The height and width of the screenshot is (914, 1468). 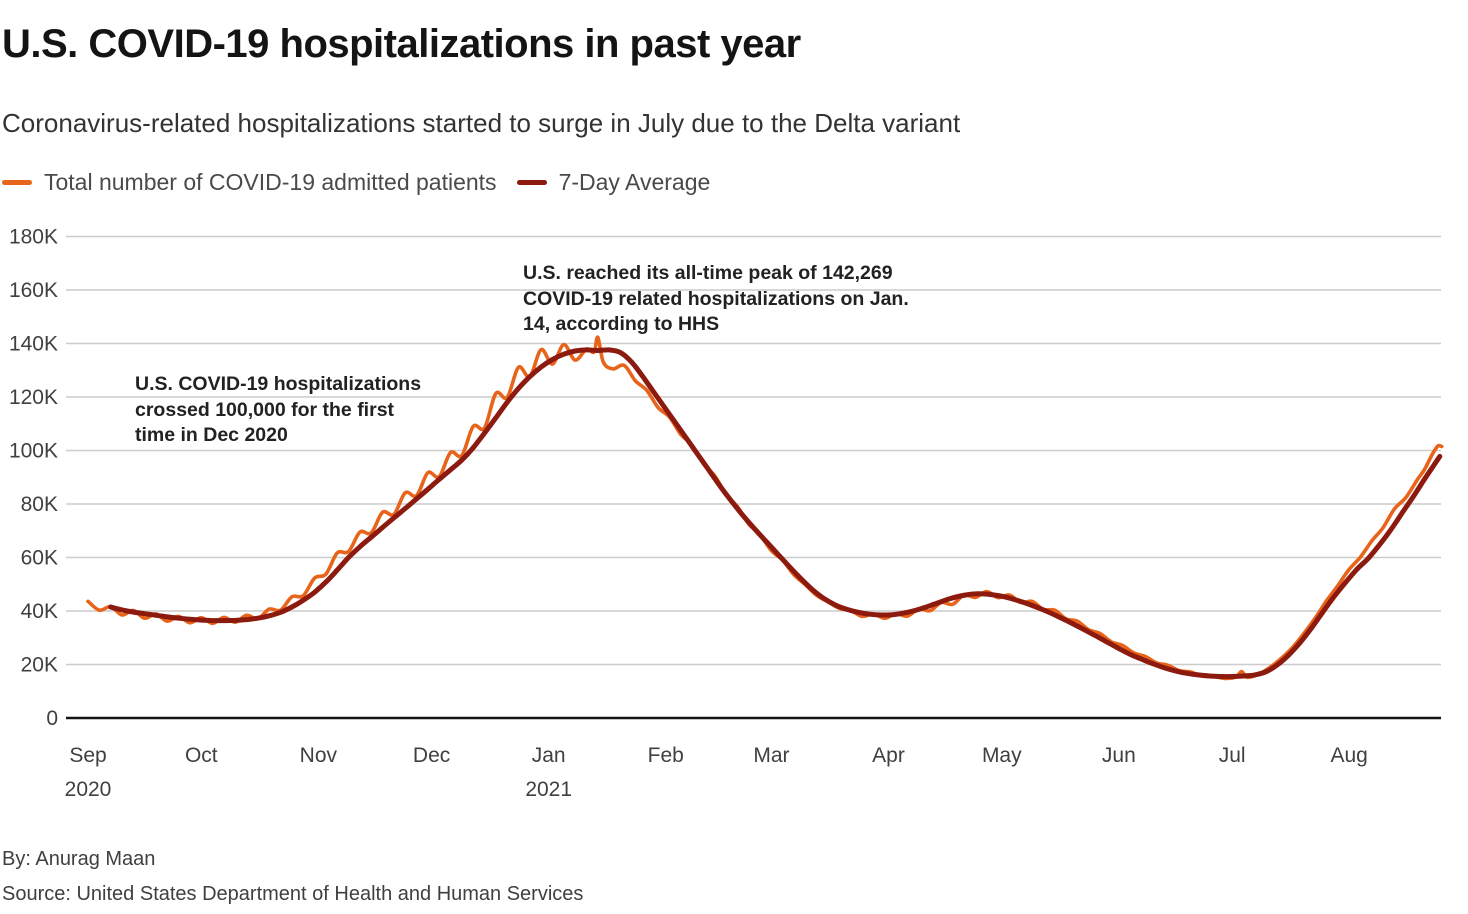 What do you see at coordinates (52, 718) in the screenshot?
I see `y-axis-tick-label: 0` at bounding box center [52, 718].